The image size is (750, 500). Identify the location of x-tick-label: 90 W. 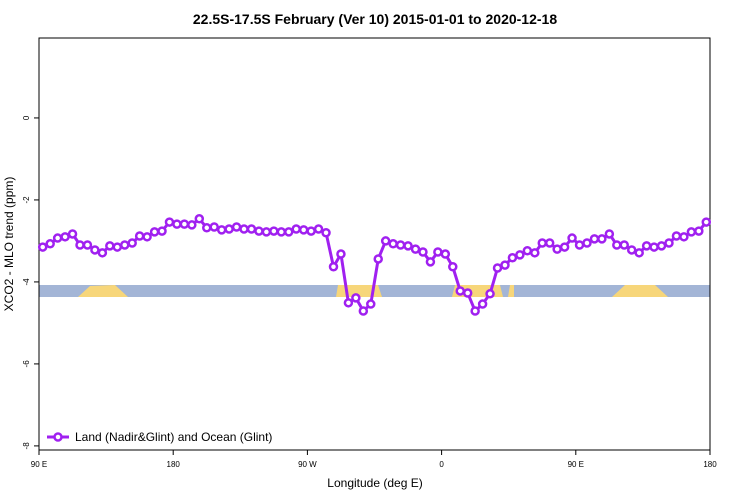
(307, 464).